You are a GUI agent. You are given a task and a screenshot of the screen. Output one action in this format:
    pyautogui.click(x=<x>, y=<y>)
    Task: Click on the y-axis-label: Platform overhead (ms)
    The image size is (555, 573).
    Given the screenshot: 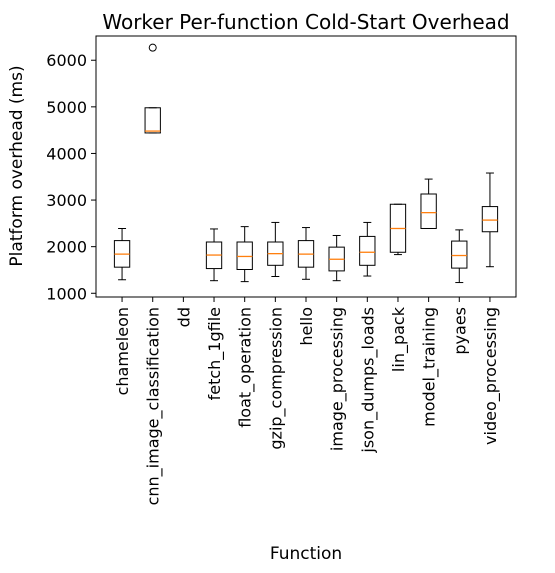 What is the action you would take?
    pyautogui.click(x=17, y=165)
    